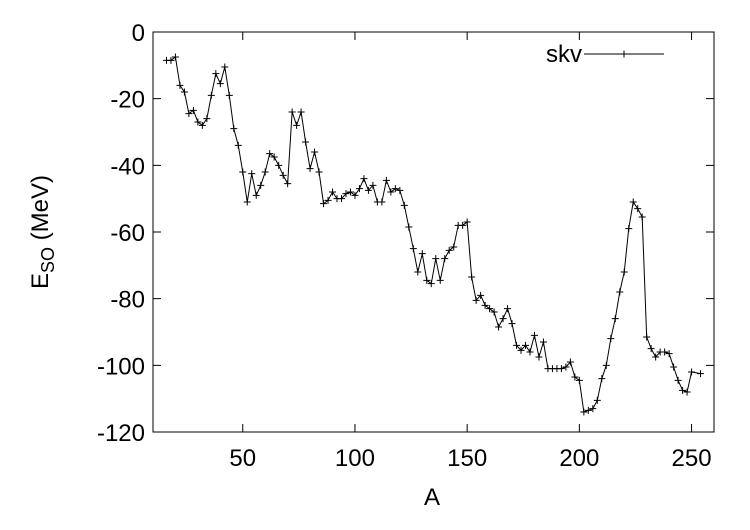 The image size is (750, 530). Describe the element at coordinates (692, 458) in the screenshot. I see `x-tick-label: 250` at that location.